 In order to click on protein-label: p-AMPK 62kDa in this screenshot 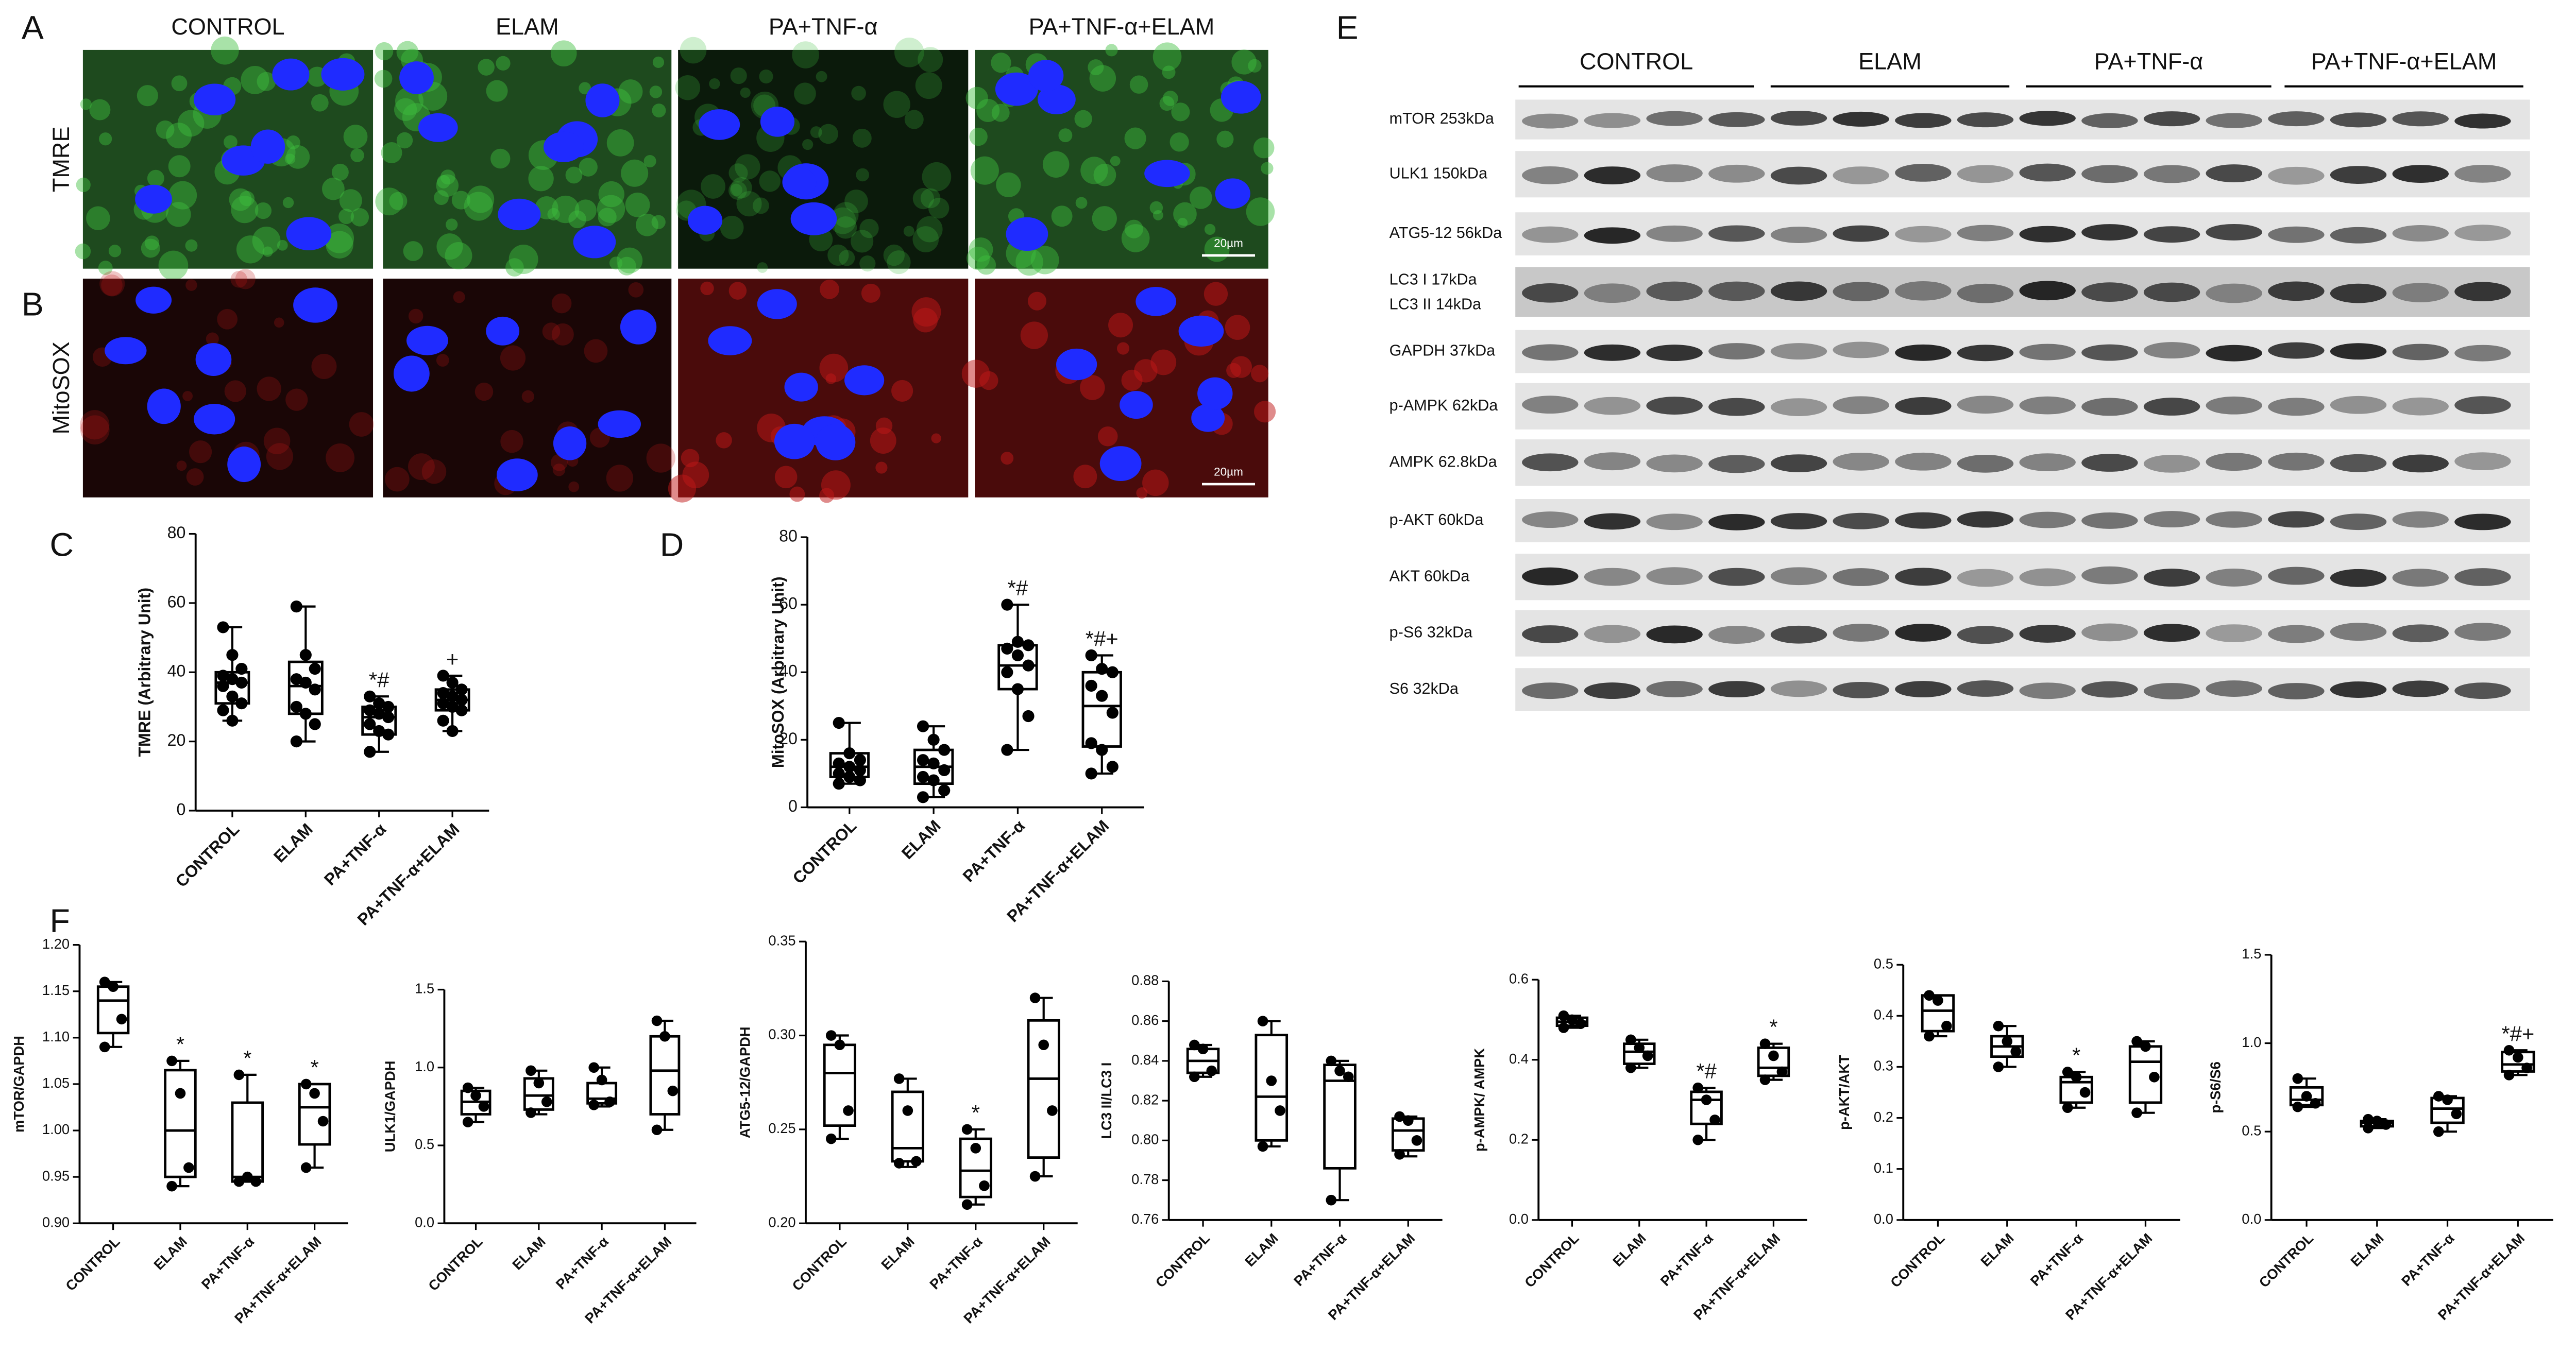, I will do `click(1443, 405)`.